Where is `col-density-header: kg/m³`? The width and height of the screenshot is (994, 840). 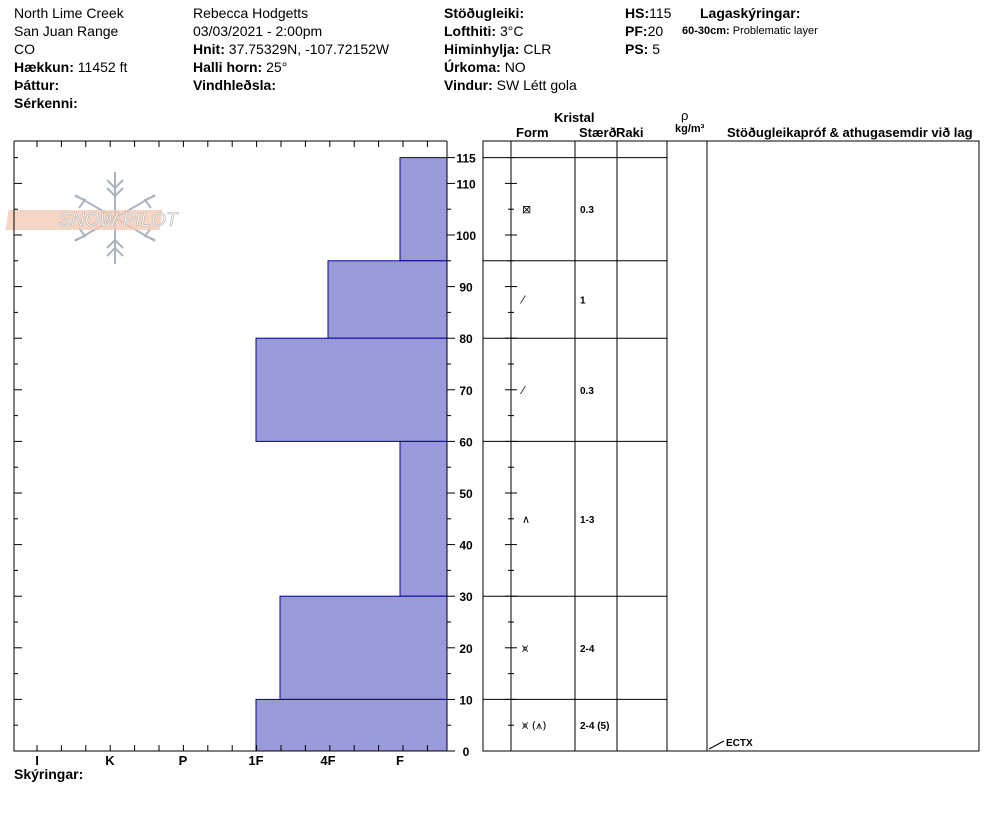
col-density-header: kg/m³ is located at coordinates (690, 129).